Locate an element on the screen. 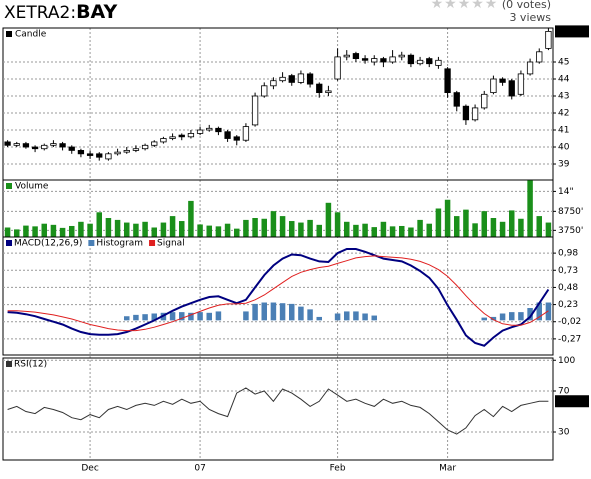 The width and height of the screenshot is (591, 479). votes: (0 votes) is located at coordinates (526, 5).